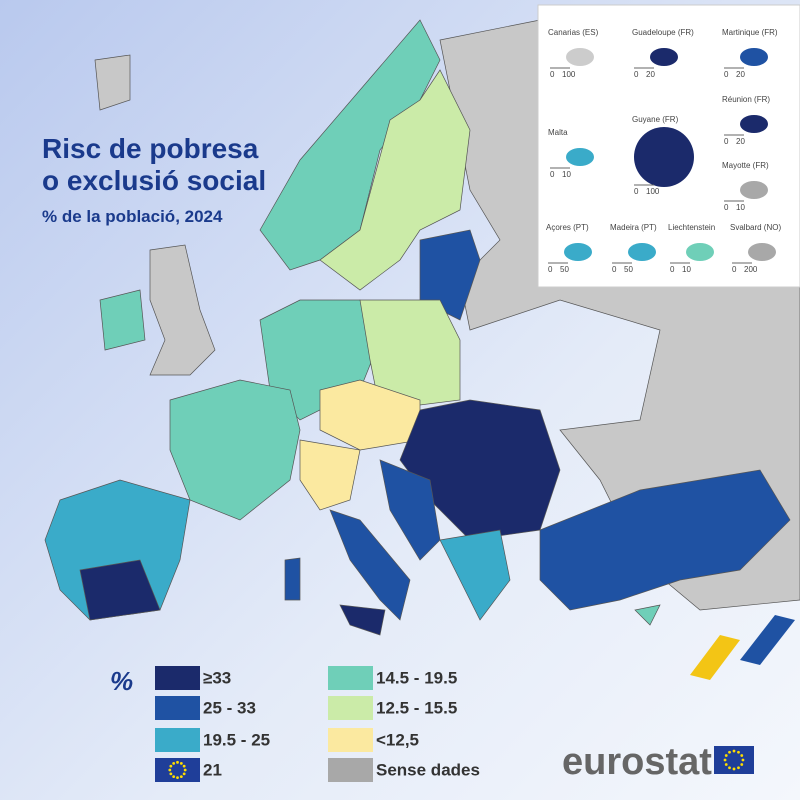 Image resolution: width=800 pixels, height=800 pixels. I want to click on legend-label: 19.5 - 25, so click(236, 739).